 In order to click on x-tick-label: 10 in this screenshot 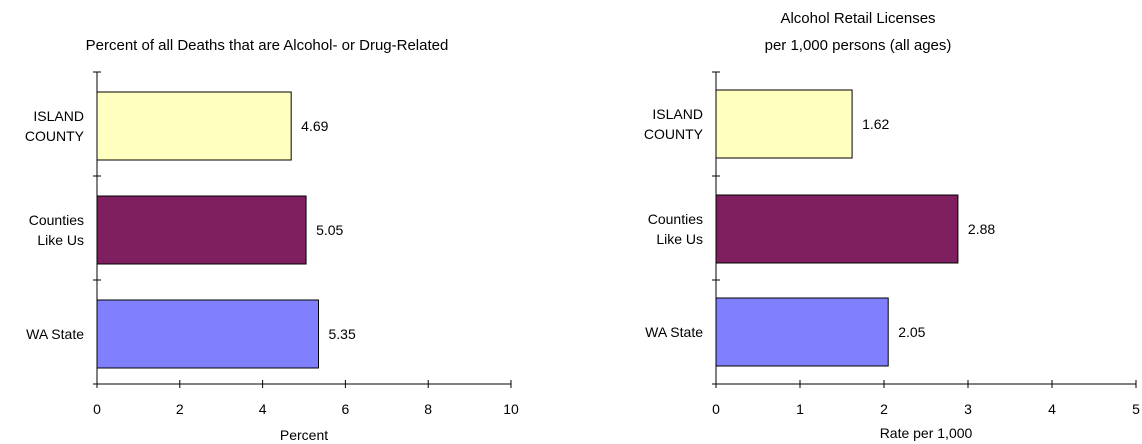, I will do `click(511, 409)`.